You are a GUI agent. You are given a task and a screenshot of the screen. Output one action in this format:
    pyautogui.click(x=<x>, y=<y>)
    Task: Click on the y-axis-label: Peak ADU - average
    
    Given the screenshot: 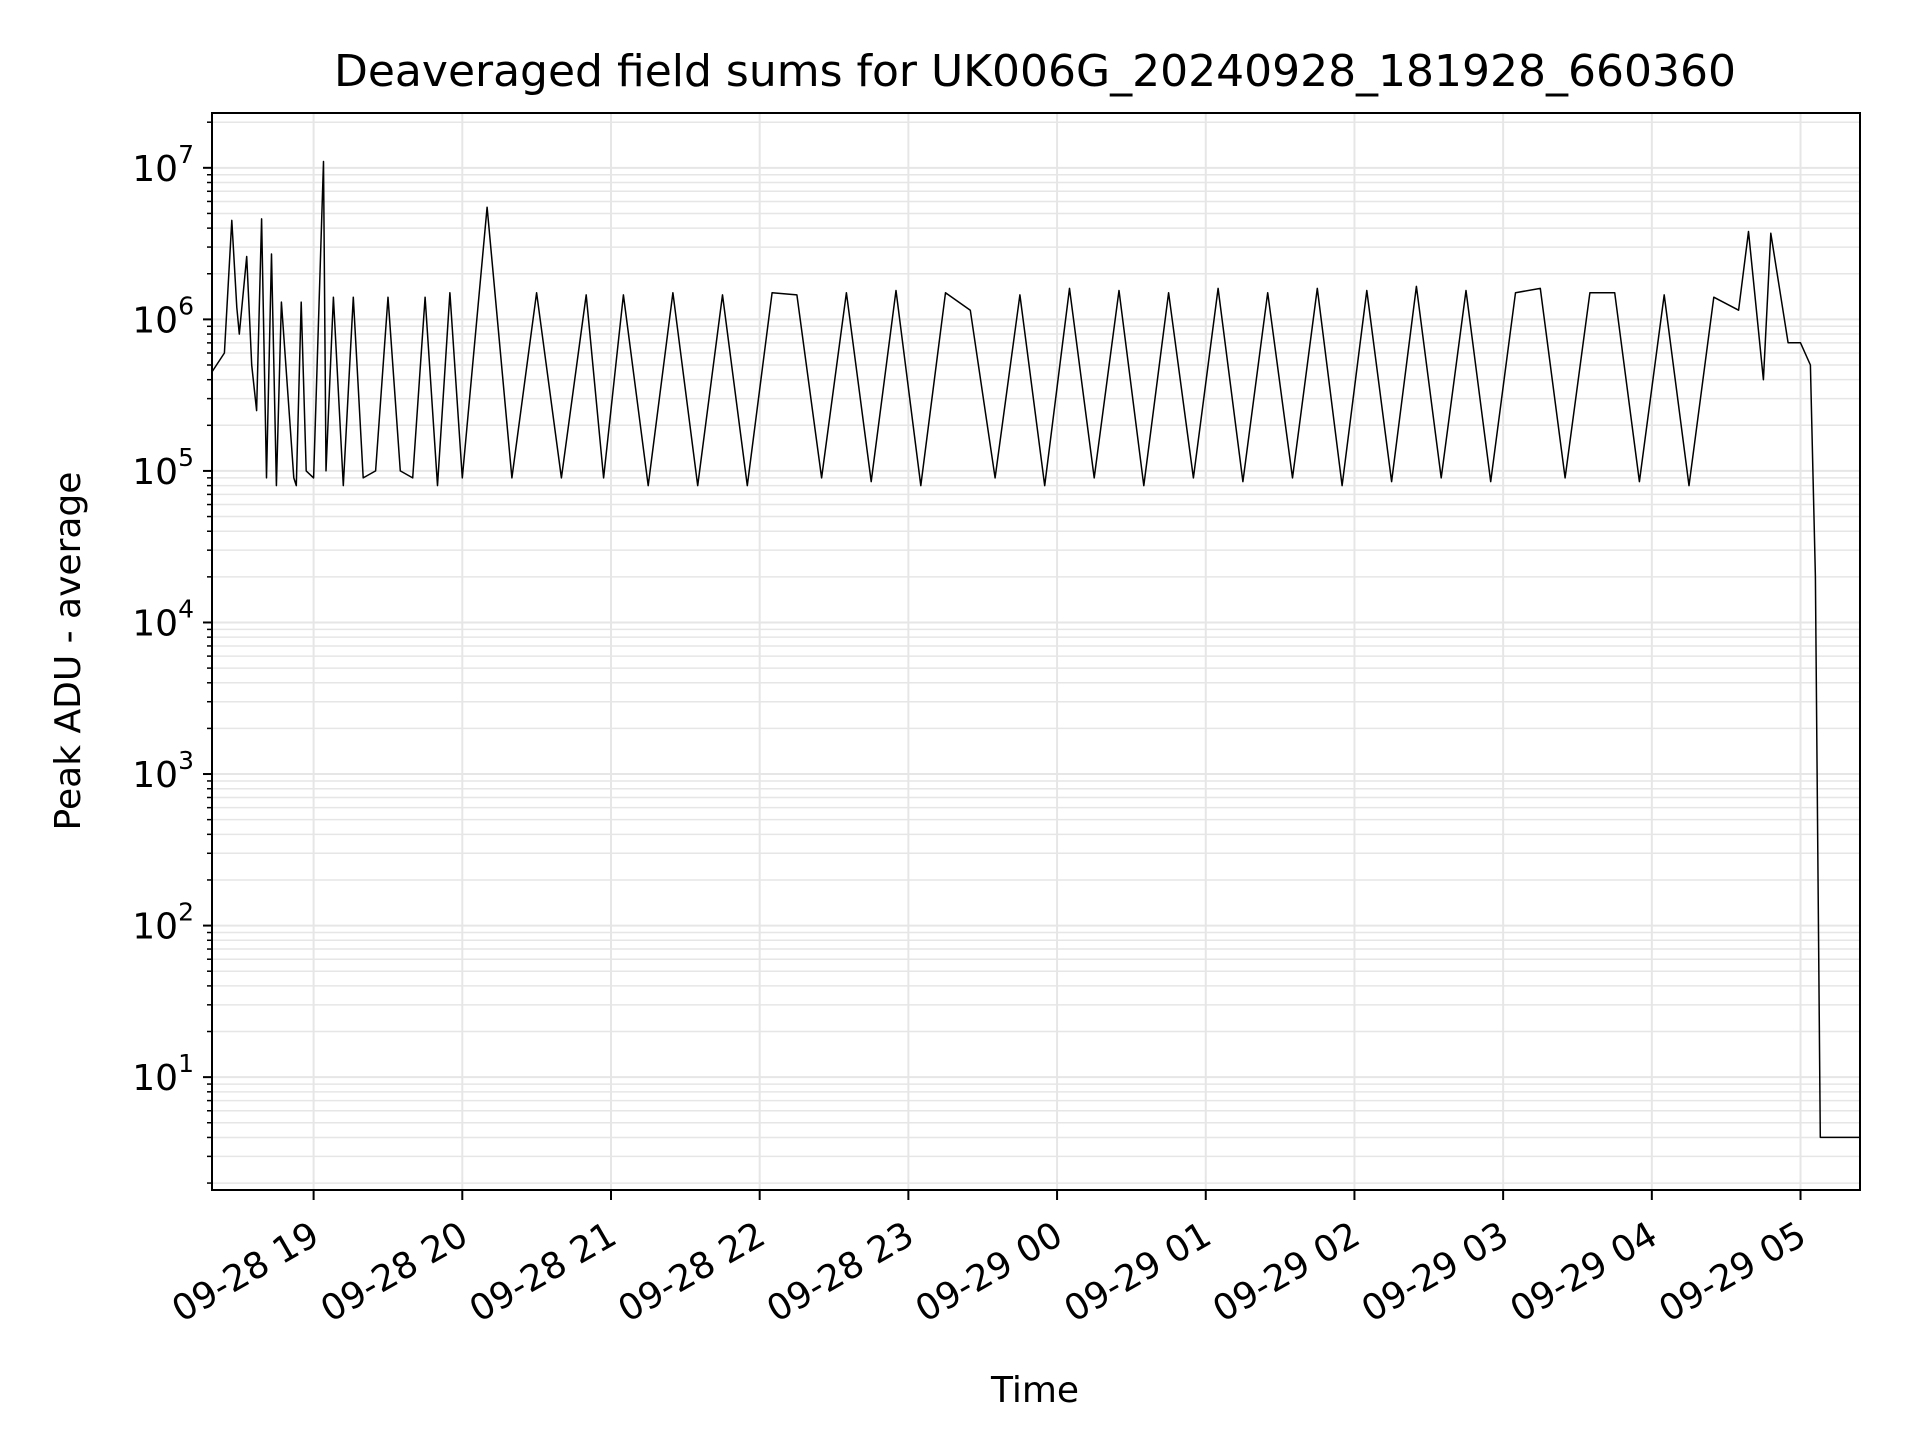 What is the action you would take?
    pyautogui.click(x=68, y=651)
    